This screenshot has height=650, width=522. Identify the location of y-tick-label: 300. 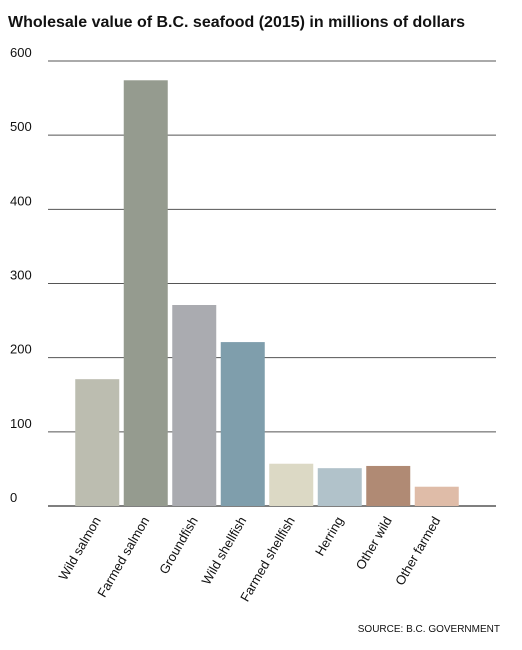
(21, 275).